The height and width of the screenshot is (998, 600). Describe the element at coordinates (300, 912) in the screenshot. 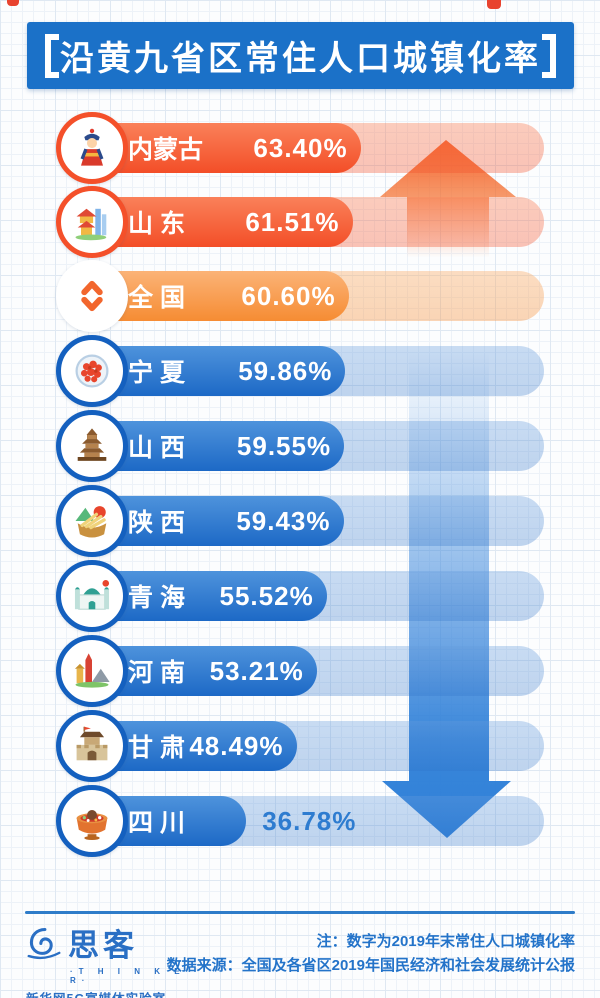

I see `footer-divider` at that location.